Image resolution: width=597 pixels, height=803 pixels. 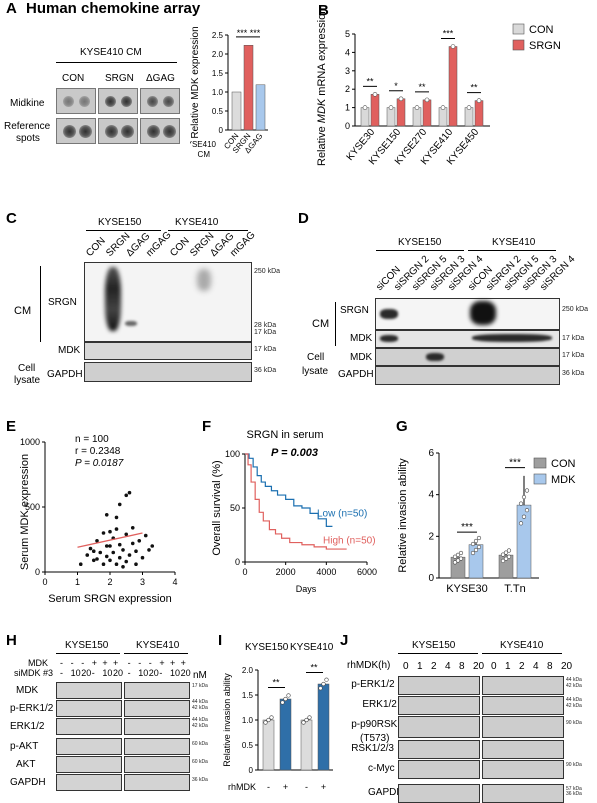 I want to click on d-srgn-label: SRGN, so click(x=354, y=310).